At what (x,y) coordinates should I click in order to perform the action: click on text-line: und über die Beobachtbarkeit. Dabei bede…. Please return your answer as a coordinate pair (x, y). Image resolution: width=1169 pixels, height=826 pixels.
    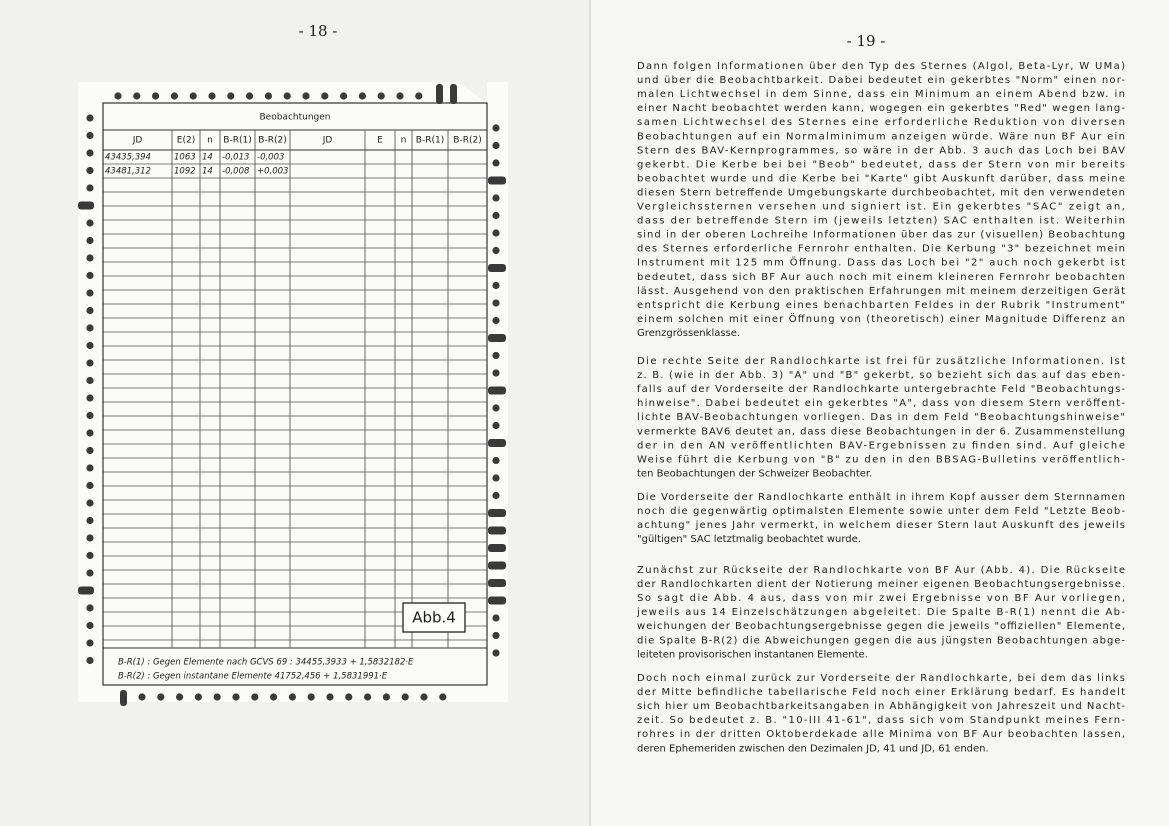
    Looking at the image, I should click on (881, 80).